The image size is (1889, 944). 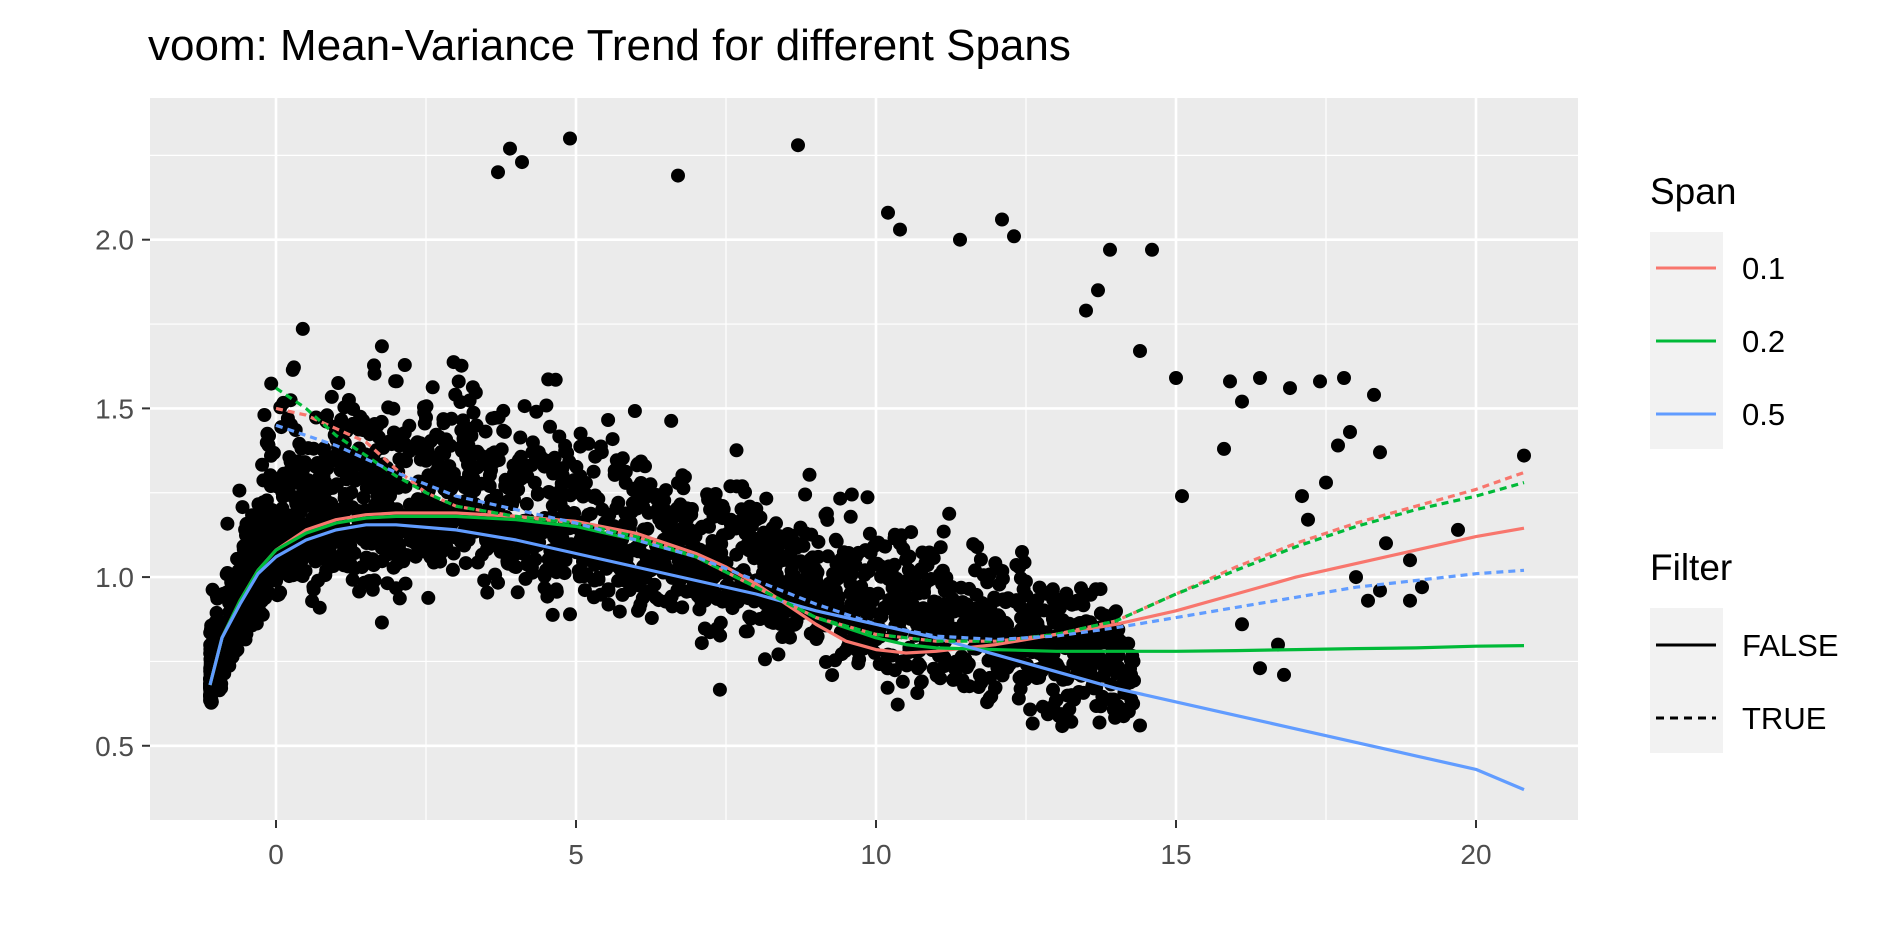 What do you see at coordinates (276, 854) in the screenshot?
I see `x-tick-label: 0` at bounding box center [276, 854].